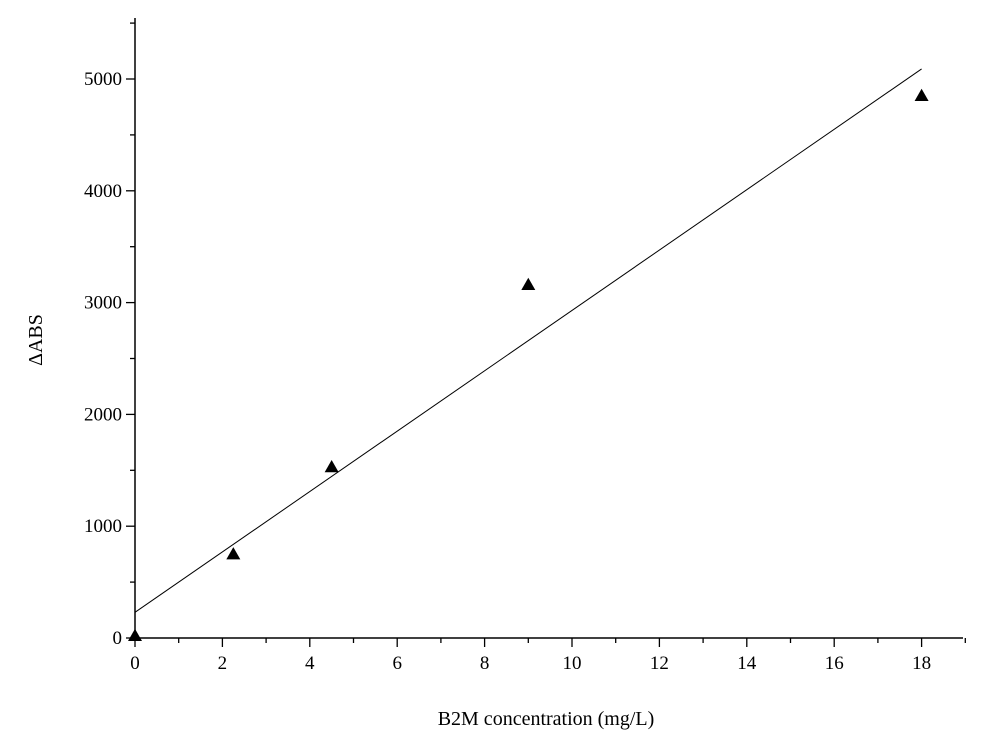 The image size is (999, 745). I want to click on y-tick-label: 3000, so click(103, 303).